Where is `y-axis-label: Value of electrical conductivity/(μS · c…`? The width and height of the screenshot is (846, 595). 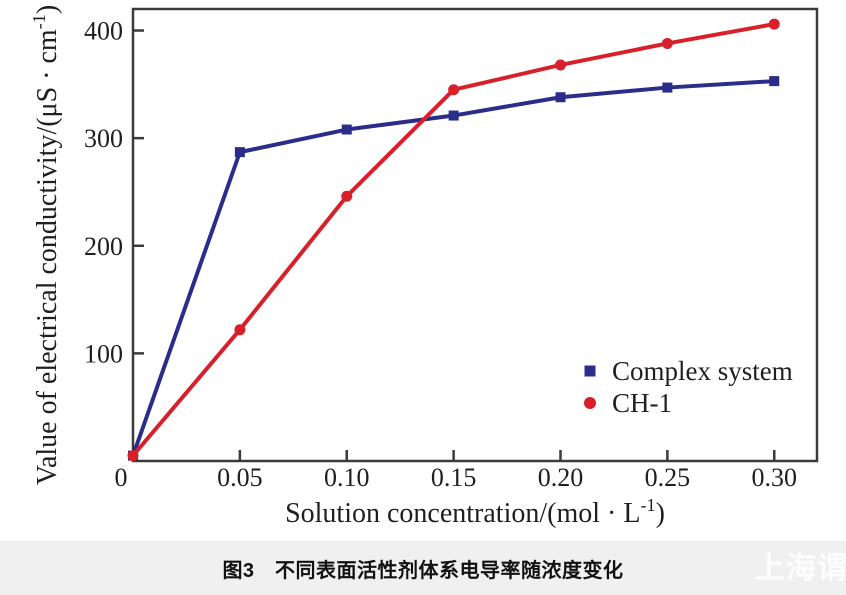
y-axis-label: Value of electrical conductivity/(μS · c… is located at coordinates (46, 245).